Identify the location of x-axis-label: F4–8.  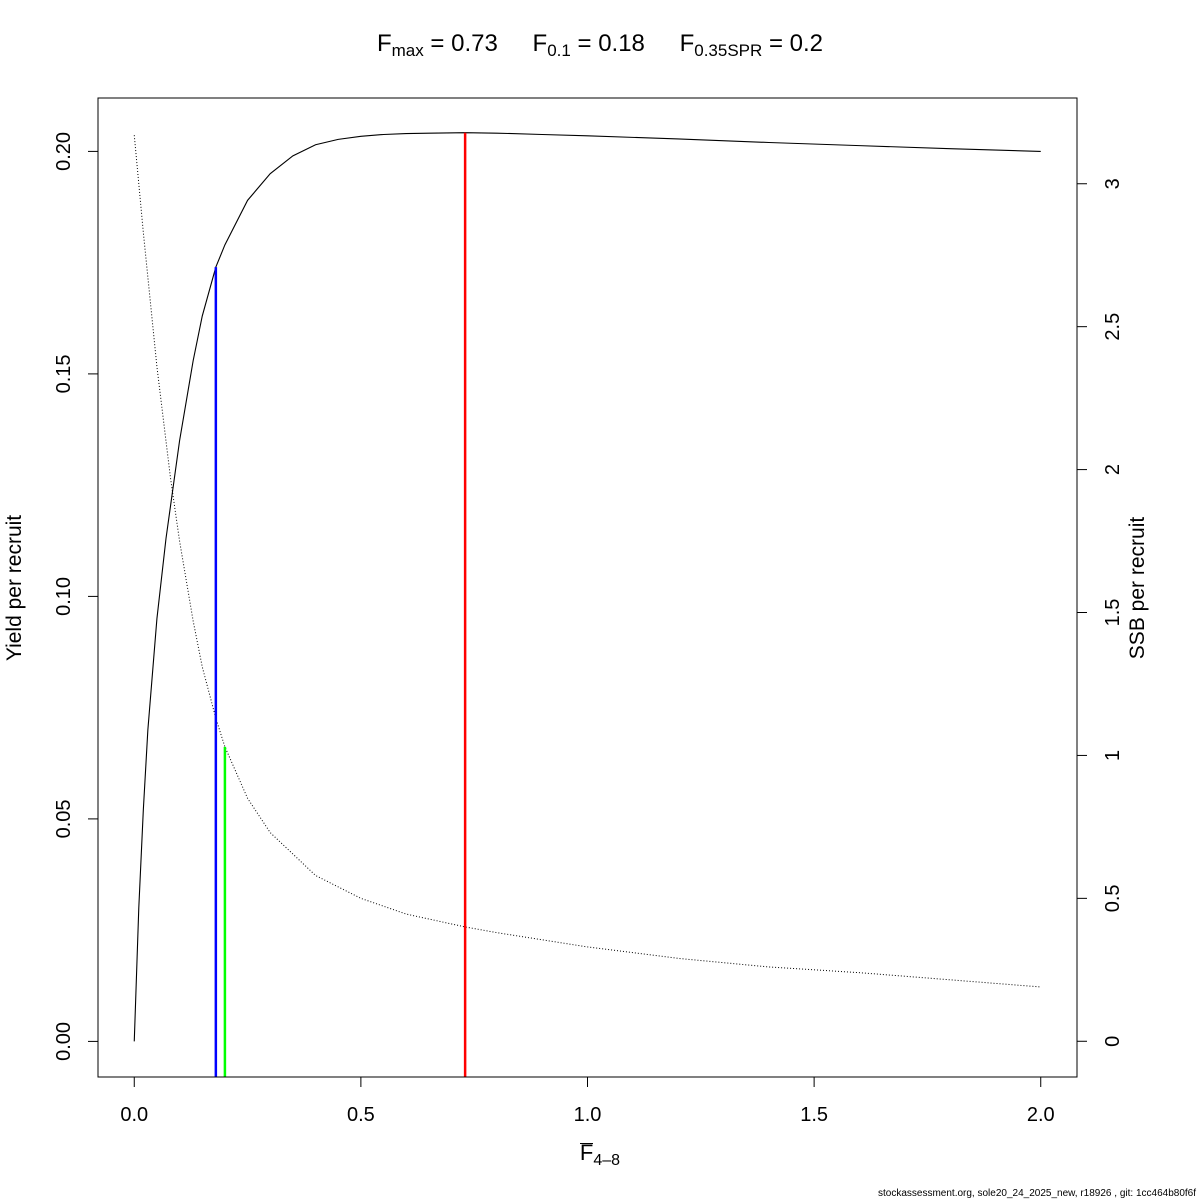
(600, 1154).